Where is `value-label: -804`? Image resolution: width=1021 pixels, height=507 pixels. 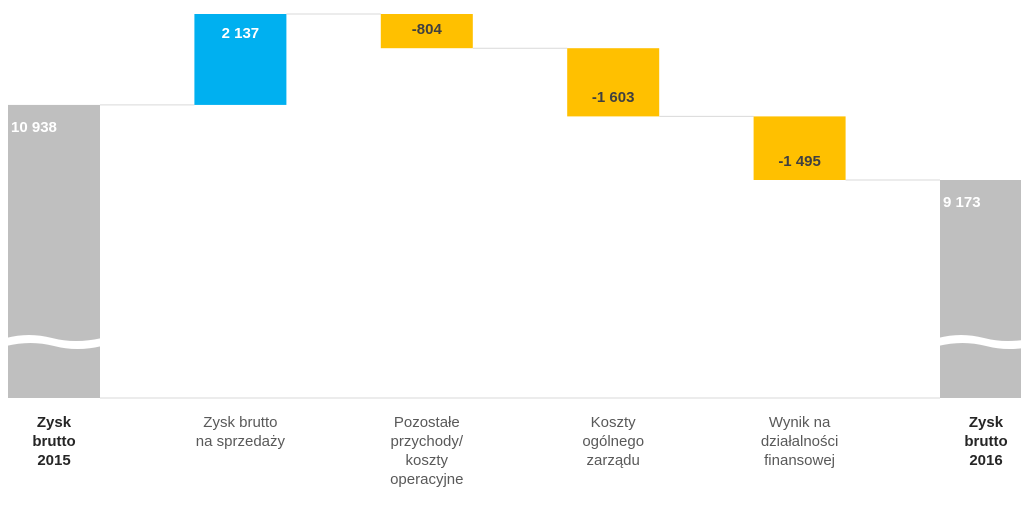
value-label: -804 is located at coordinates (426, 30).